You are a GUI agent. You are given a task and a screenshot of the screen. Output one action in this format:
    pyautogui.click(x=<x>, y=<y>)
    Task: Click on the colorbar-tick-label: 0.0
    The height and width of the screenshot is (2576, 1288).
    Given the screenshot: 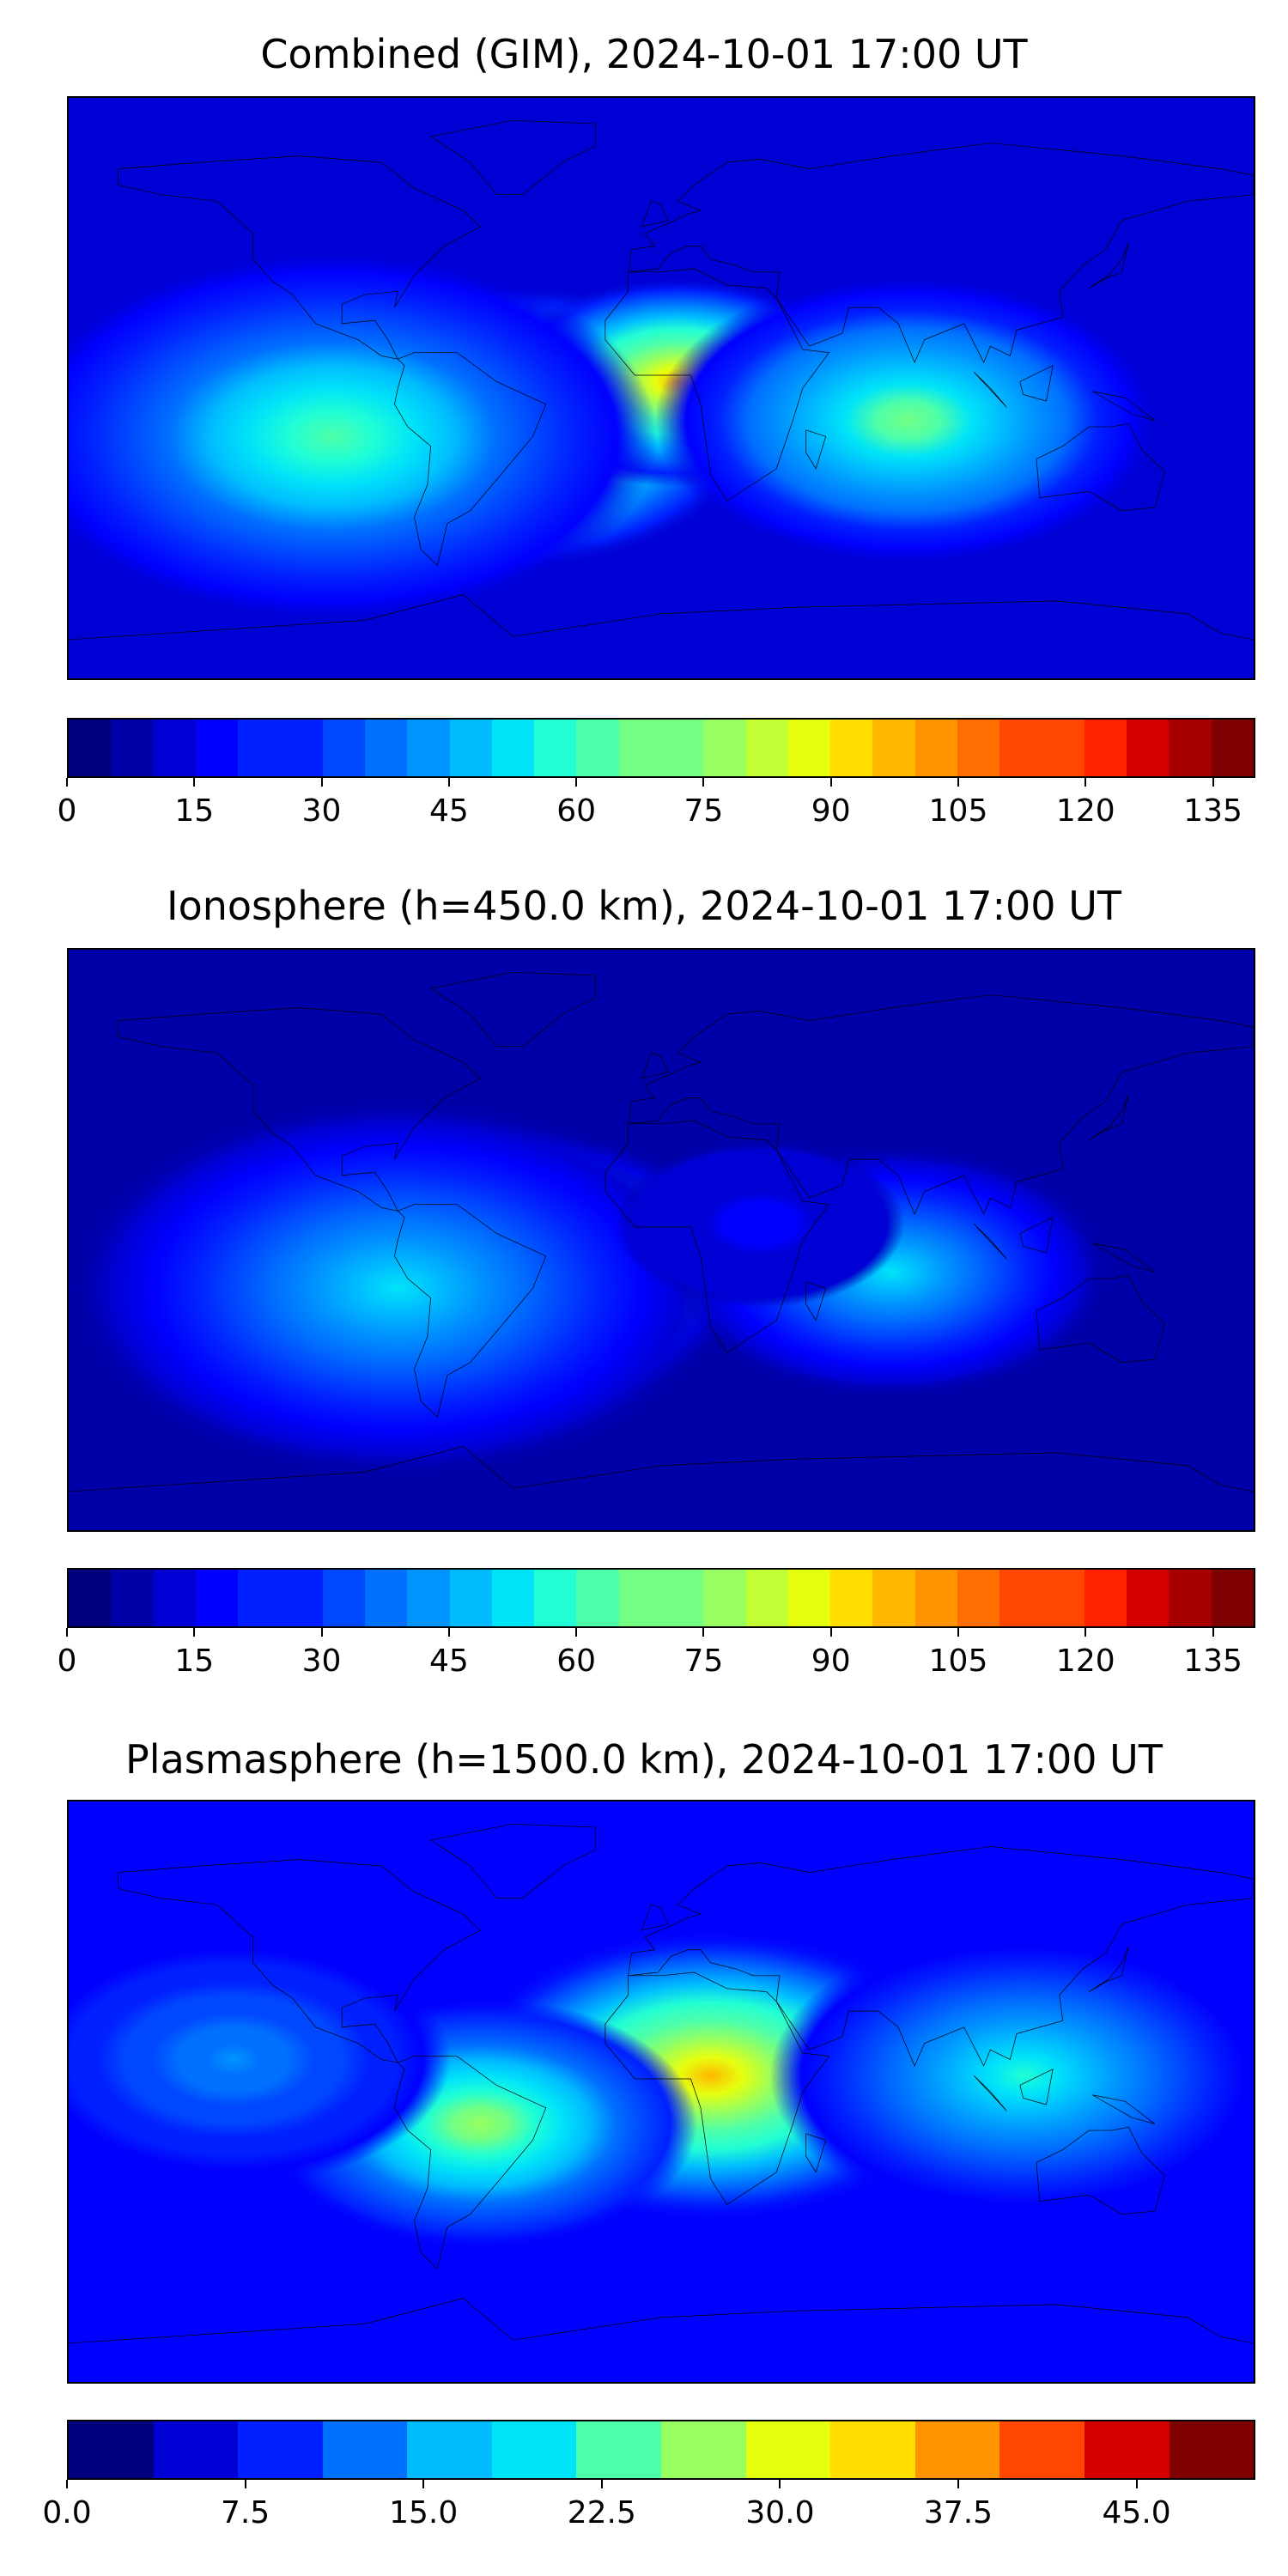 What is the action you would take?
    pyautogui.click(x=67, y=2513)
    